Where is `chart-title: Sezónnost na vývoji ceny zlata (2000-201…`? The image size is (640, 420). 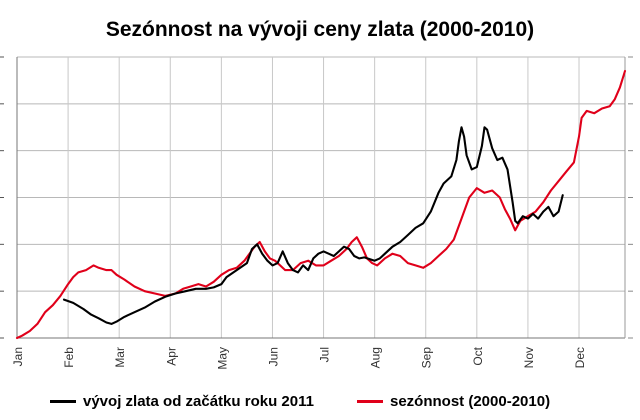
chart-title: Sezónnost na vývoji ceny zlata (2000-201… is located at coordinates (320, 29).